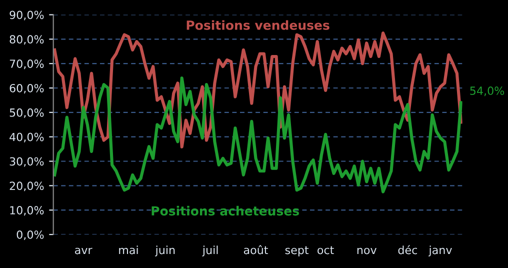  Describe the element at coordinates (27, 40) in the screenshot. I see `y-tick-label: 80,0%` at that location.